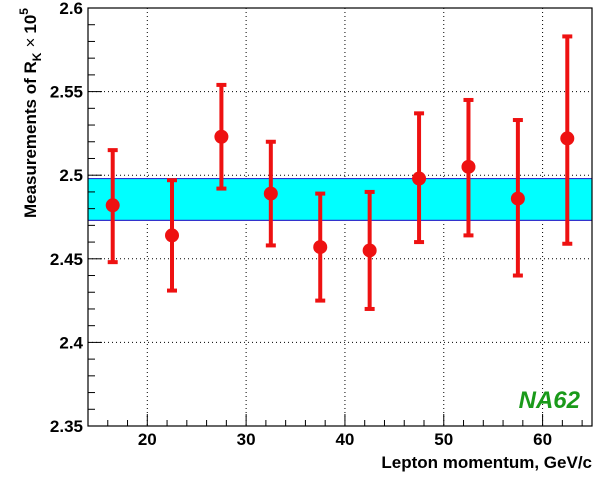  What do you see at coordinates (71, 342) in the screenshot?
I see `y-tick-label: 2.4` at bounding box center [71, 342].